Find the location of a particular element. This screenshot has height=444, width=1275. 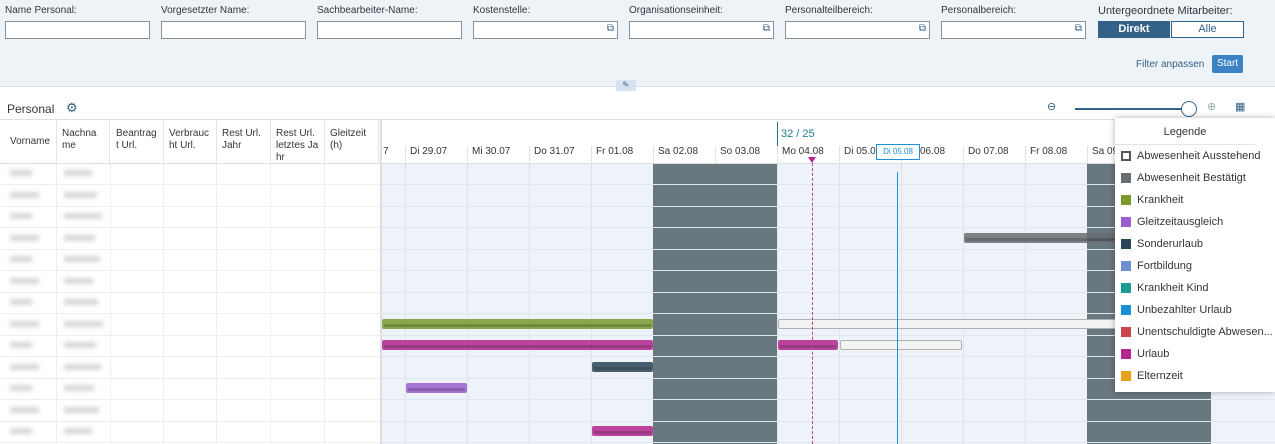

day-label: Do 07.08 is located at coordinates (988, 151).